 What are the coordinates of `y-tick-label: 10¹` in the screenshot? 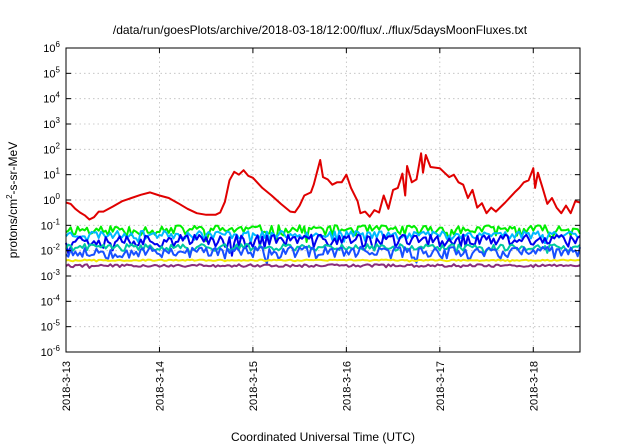 It's located at (51, 174).